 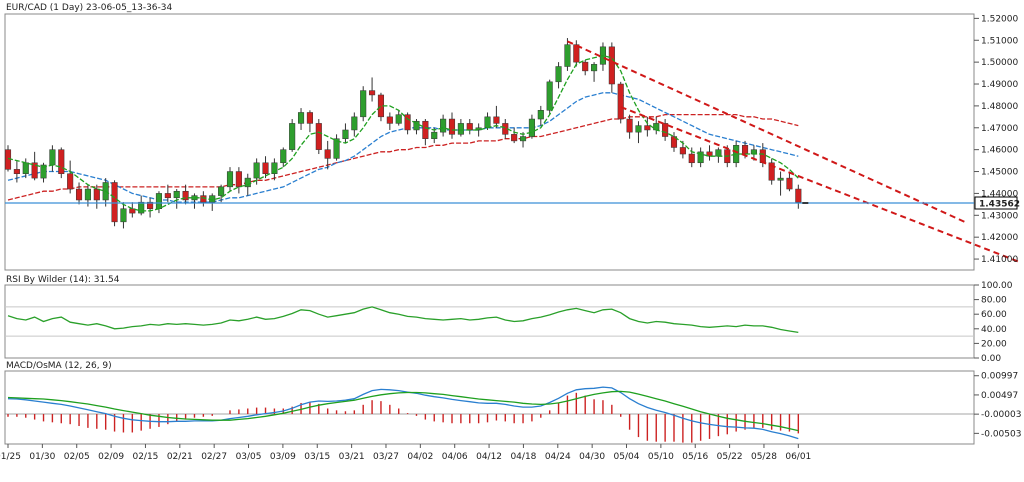 I want to click on x-axis-label: 03/05, so click(x=249, y=457).